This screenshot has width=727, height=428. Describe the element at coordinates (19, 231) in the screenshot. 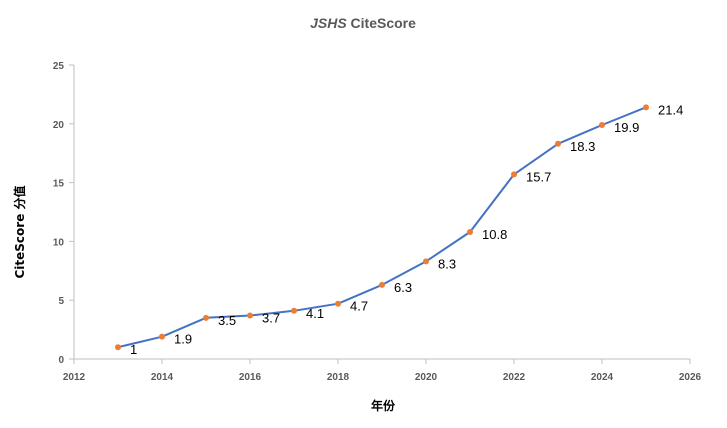

I see `y-axis-title: CiteScore 分值` at that location.